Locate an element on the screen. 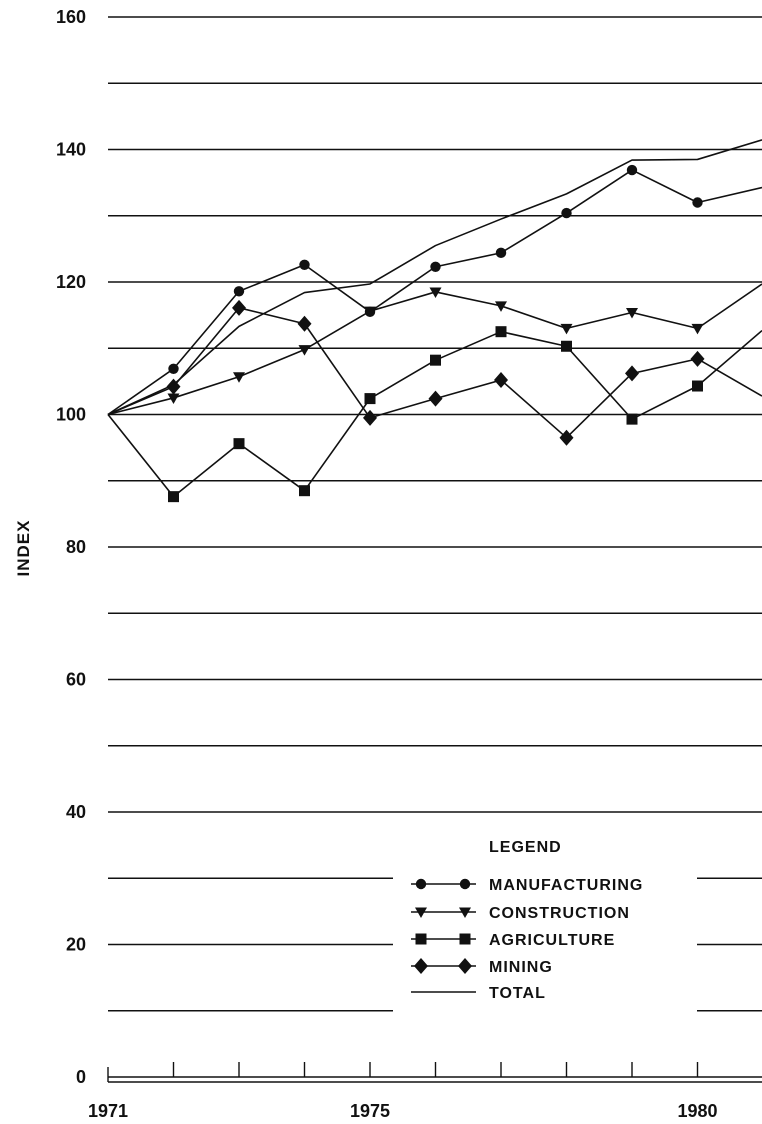 This screenshot has height=1124, width=762. y-tick-label: 160 is located at coordinates (71, 17).